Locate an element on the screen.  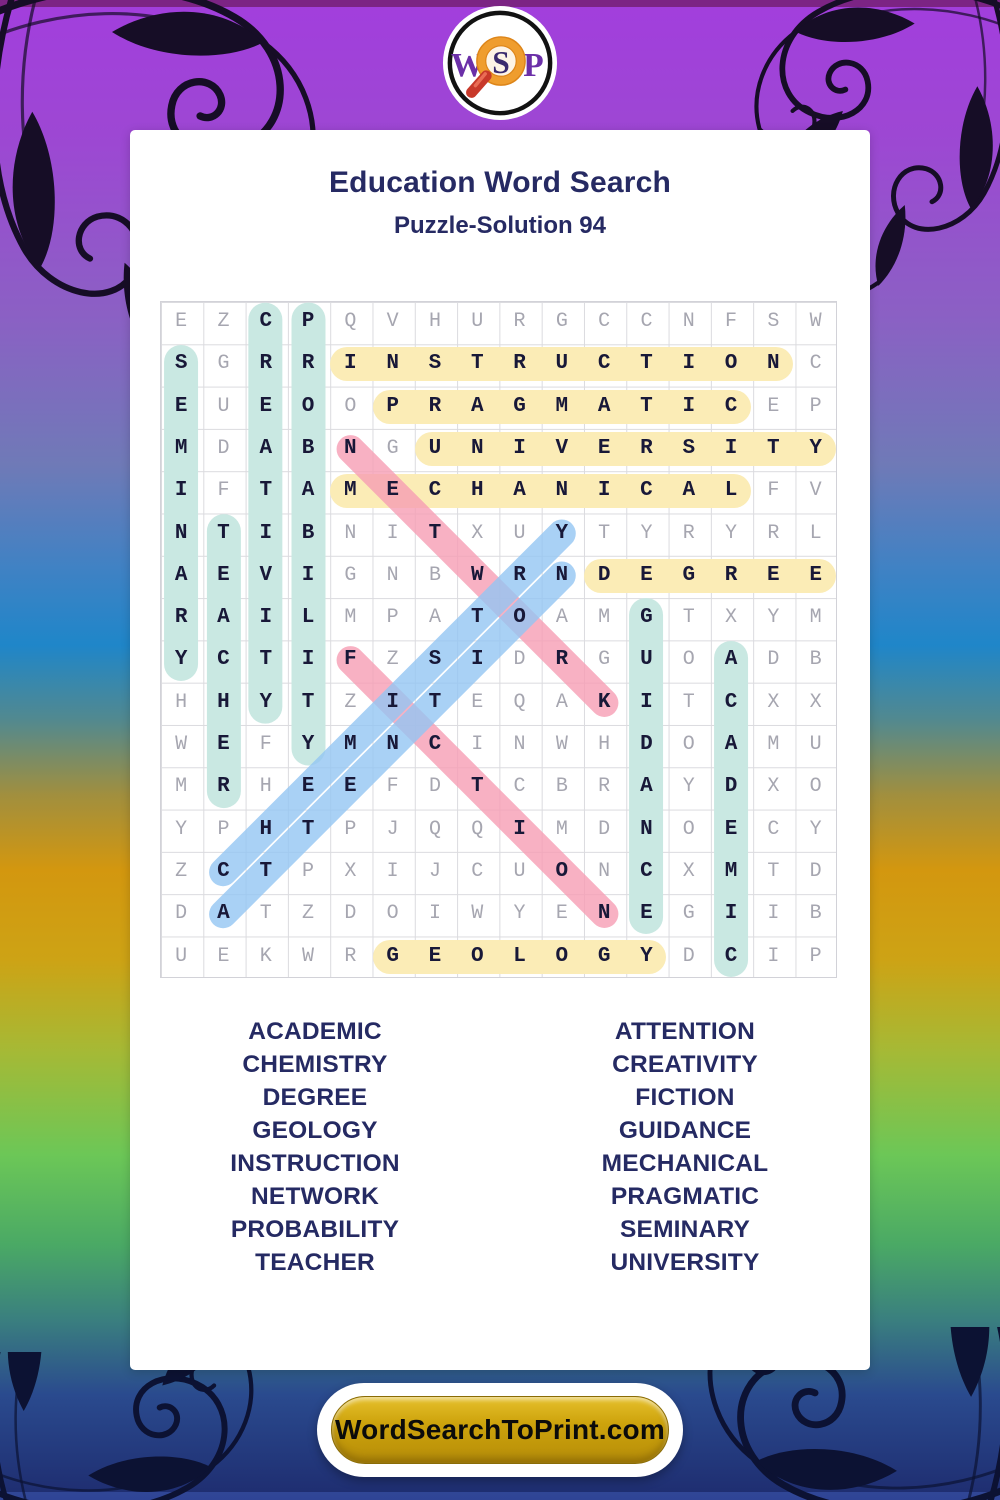
page-subtitle: Puzzle-Solution 94 is located at coordinates (499, 225).